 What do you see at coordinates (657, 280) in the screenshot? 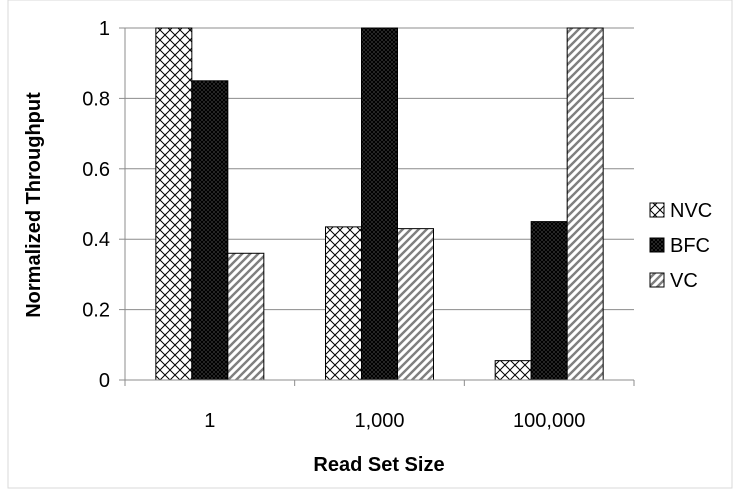
I see `legend-swatch-vc` at bounding box center [657, 280].